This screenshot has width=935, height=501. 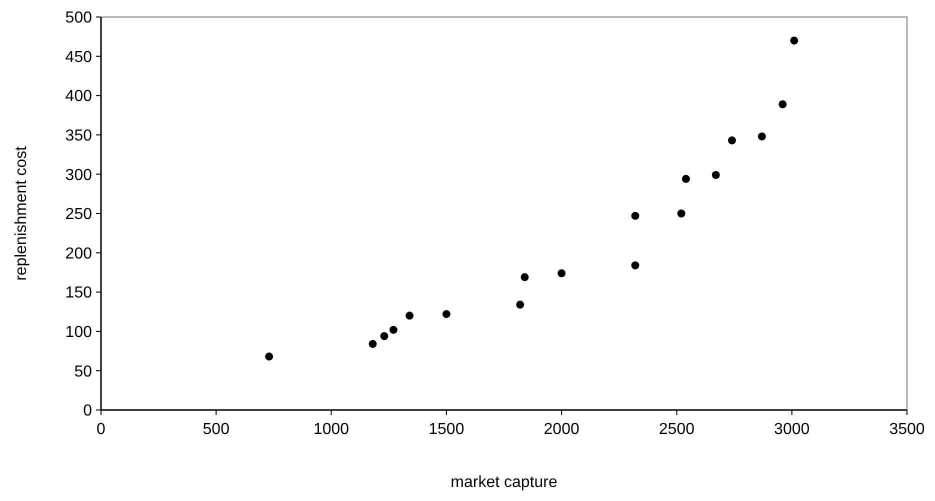 I want to click on y-tick-label: 450, so click(x=78, y=57).